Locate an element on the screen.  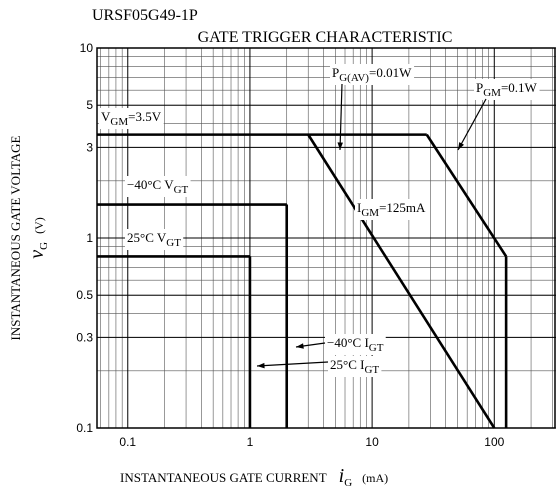
x-tick-label: 1 is located at coordinates (250, 442).